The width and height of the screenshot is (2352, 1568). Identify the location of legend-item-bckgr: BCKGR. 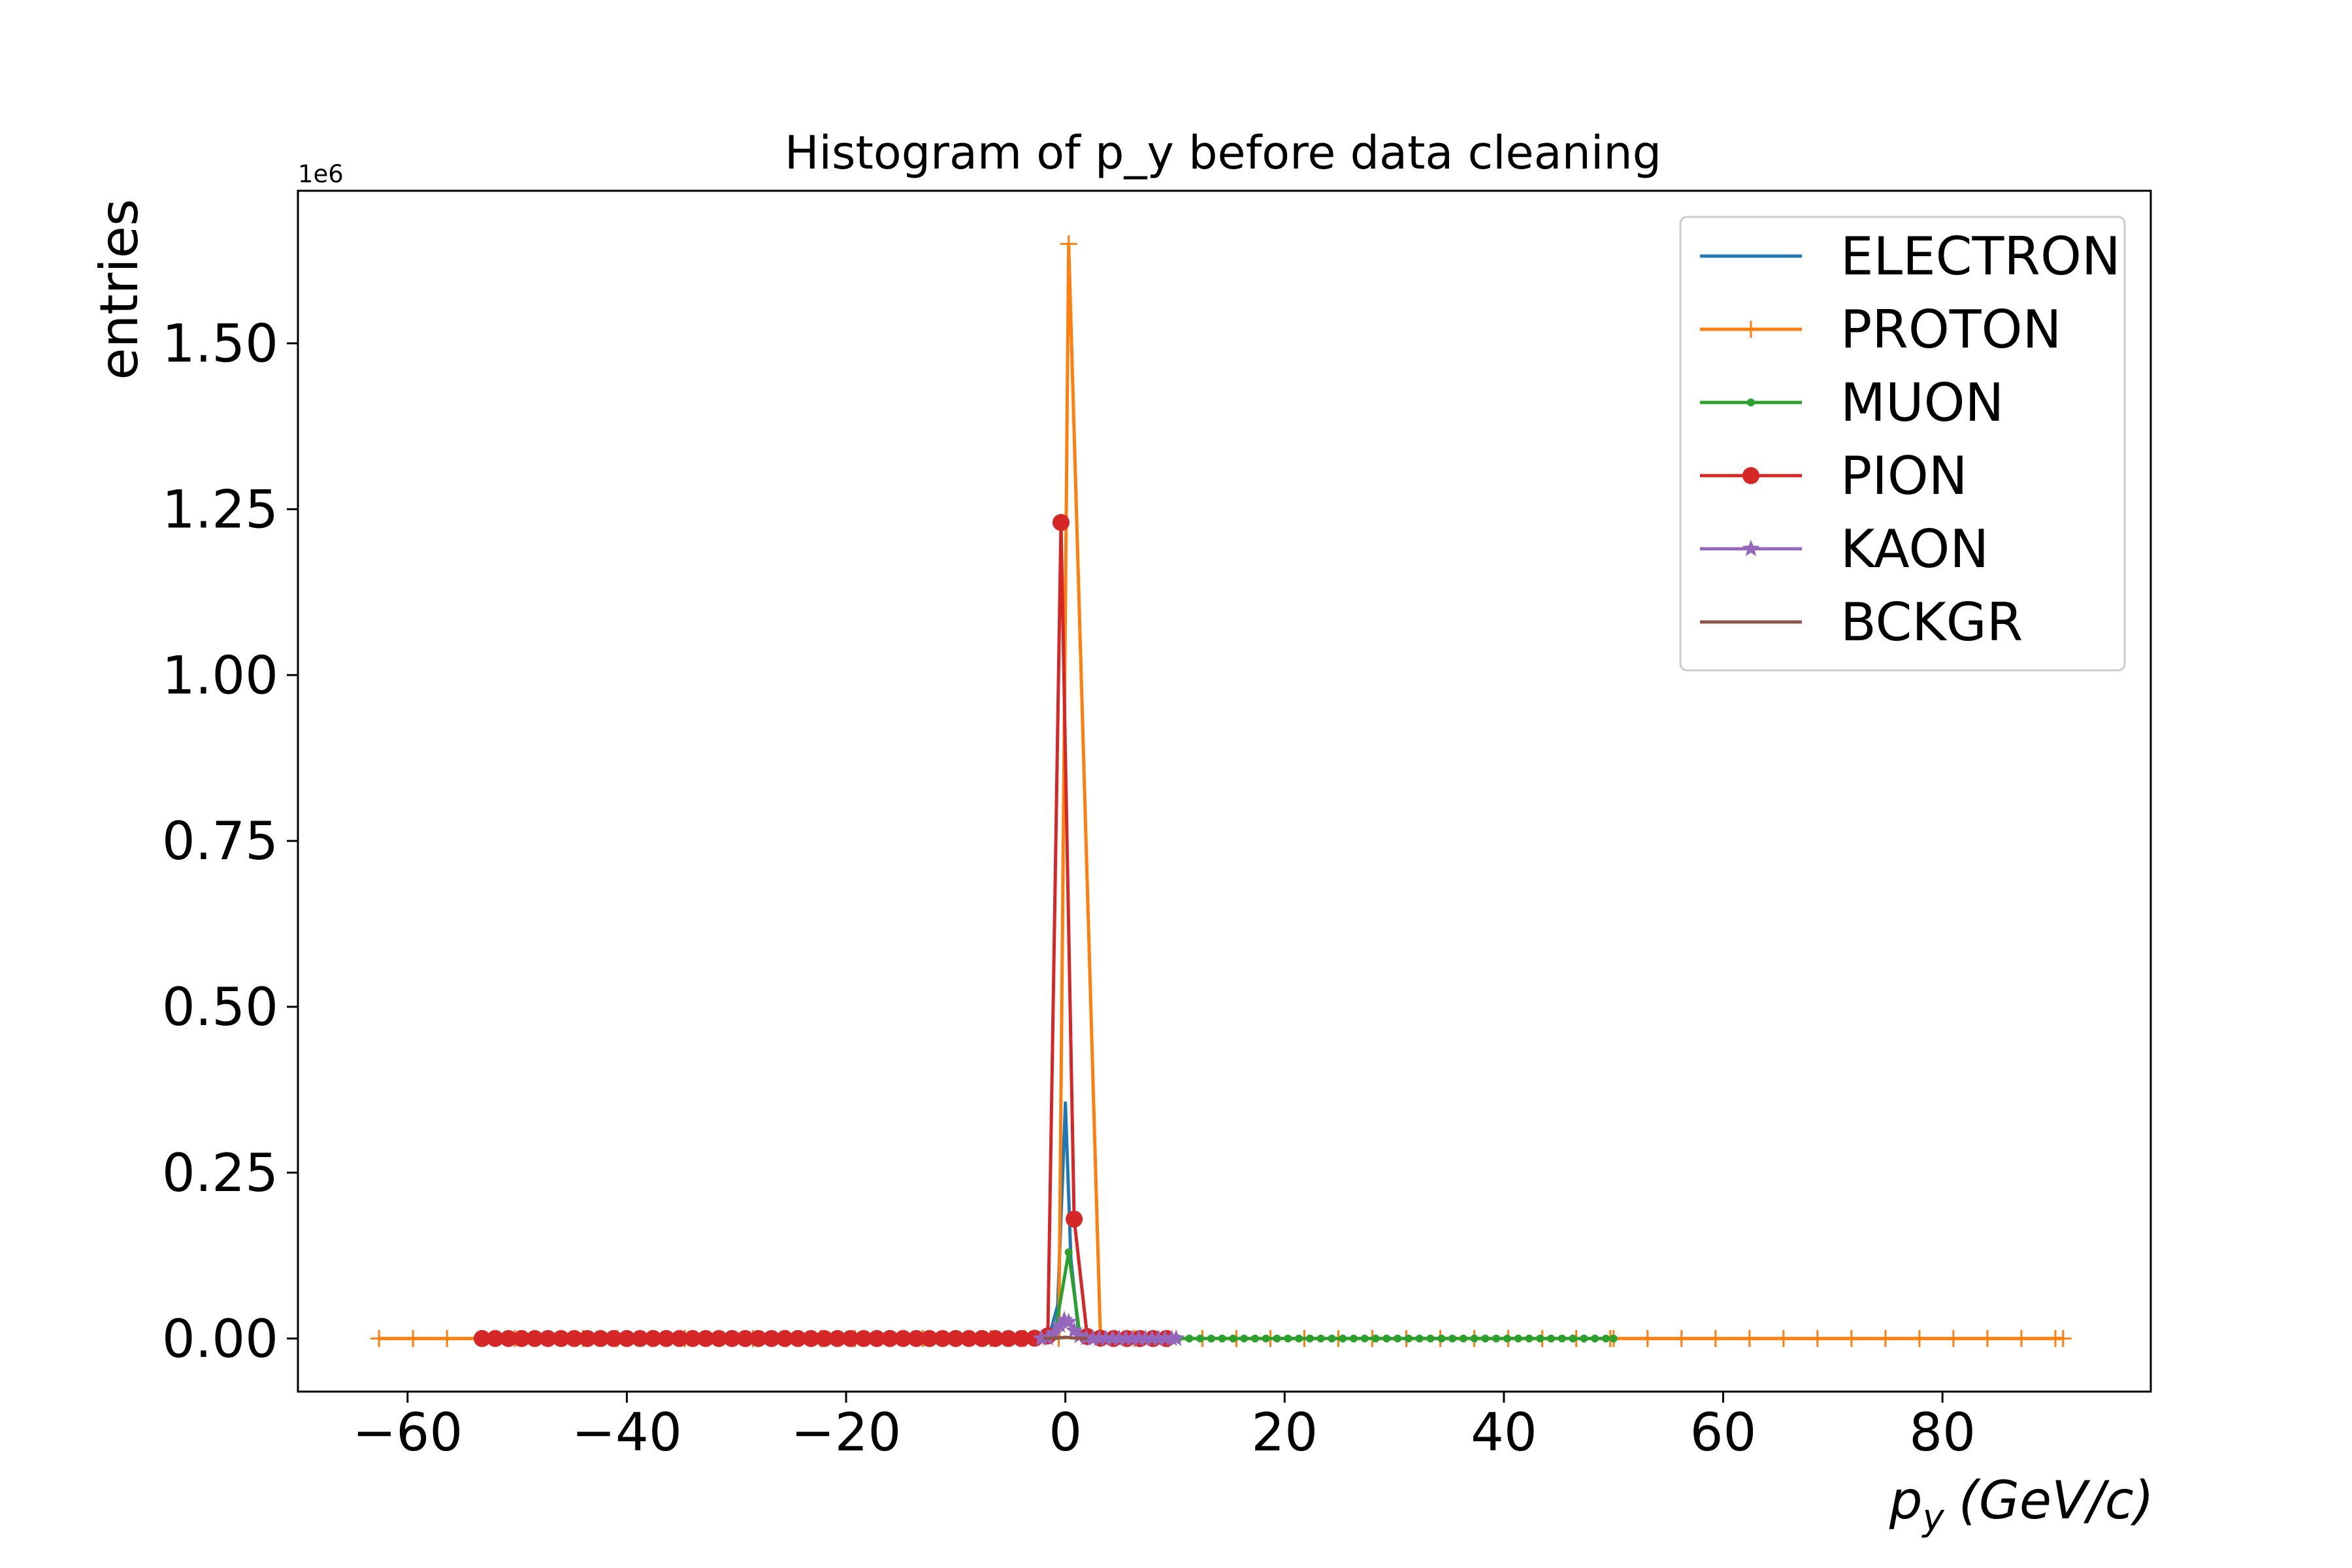
(1861, 622).